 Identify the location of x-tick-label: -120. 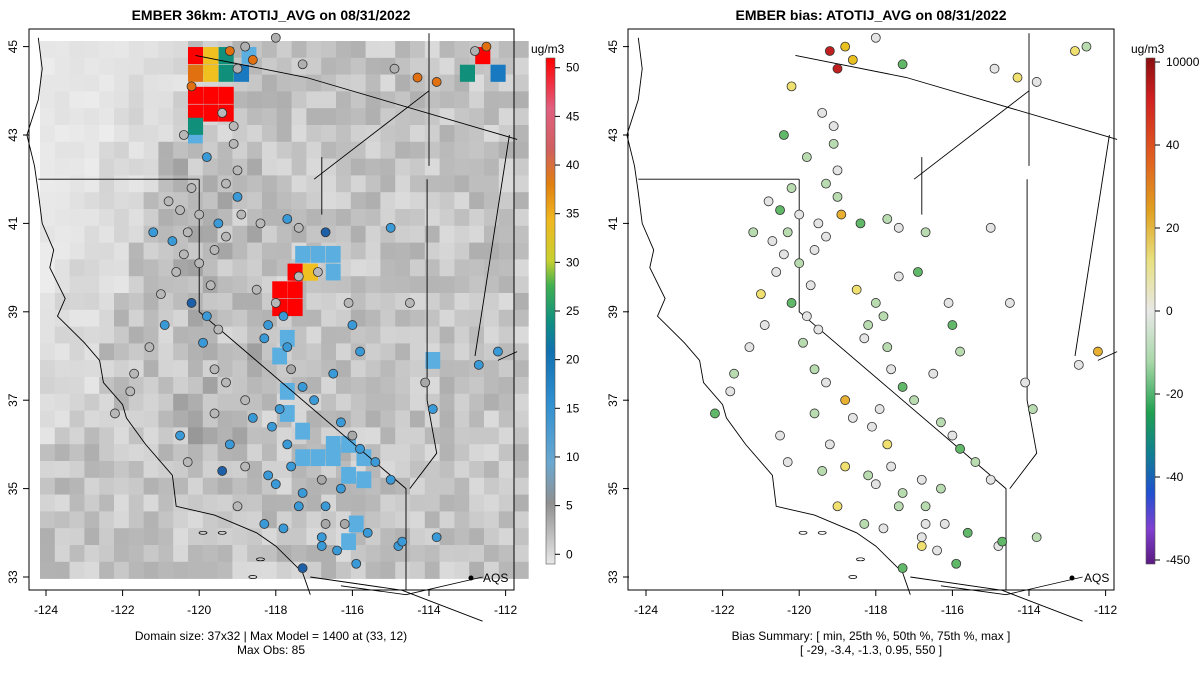
(199, 610).